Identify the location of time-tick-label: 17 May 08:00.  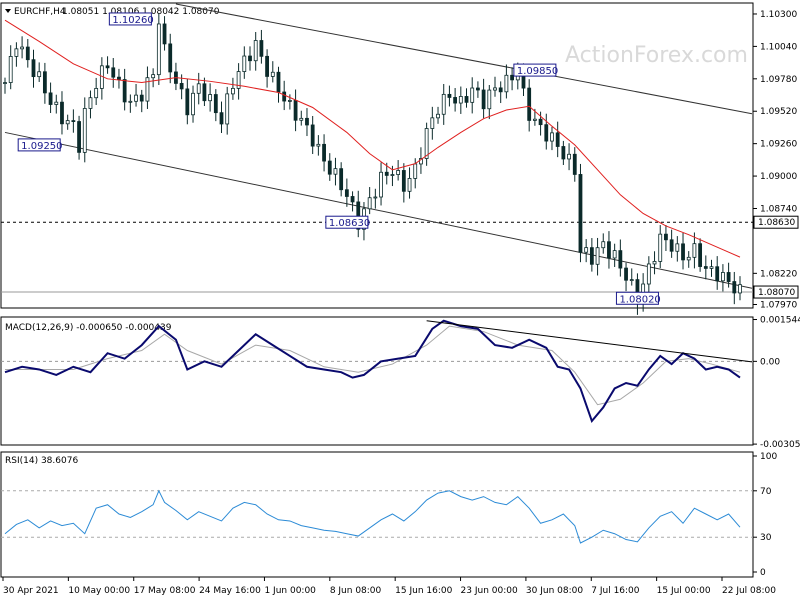
(165, 591).